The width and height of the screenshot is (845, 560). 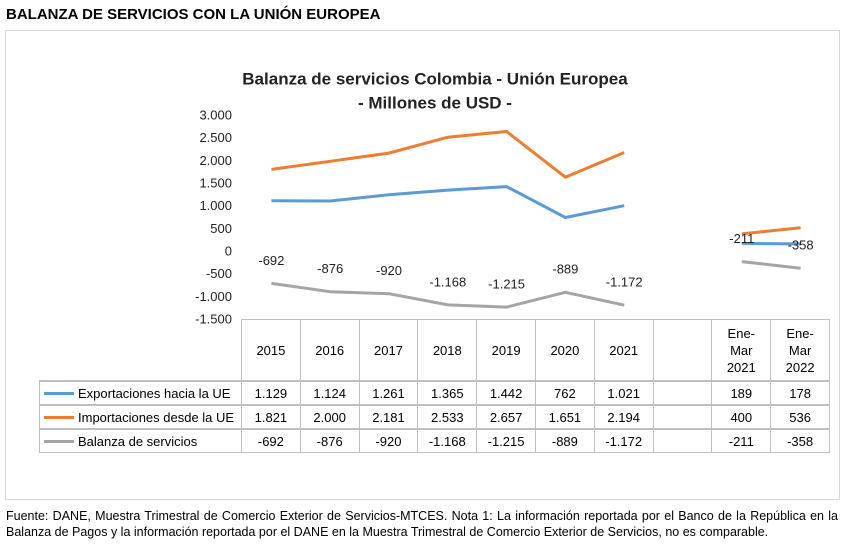 I want to click on table-value: -1.215, so click(x=506, y=441).